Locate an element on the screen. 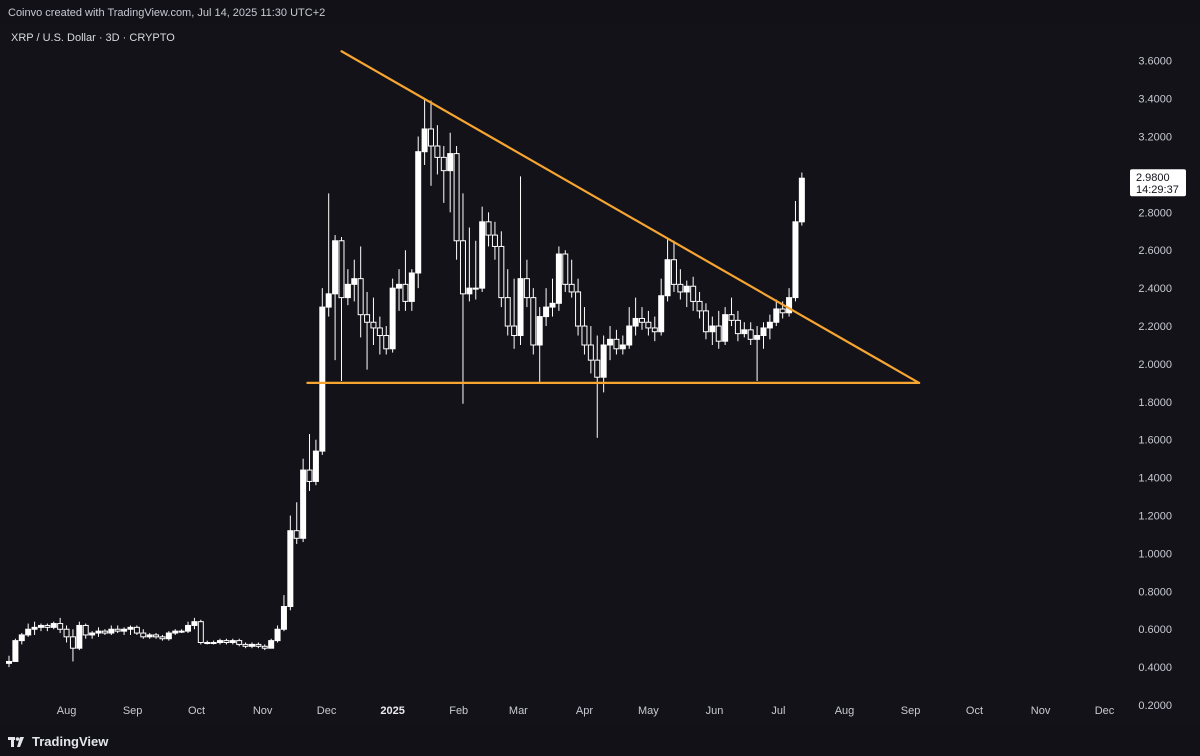 The width and height of the screenshot is (1200, 756). price-tick-label: 1.8000 is located at coordinates (1155, 403).